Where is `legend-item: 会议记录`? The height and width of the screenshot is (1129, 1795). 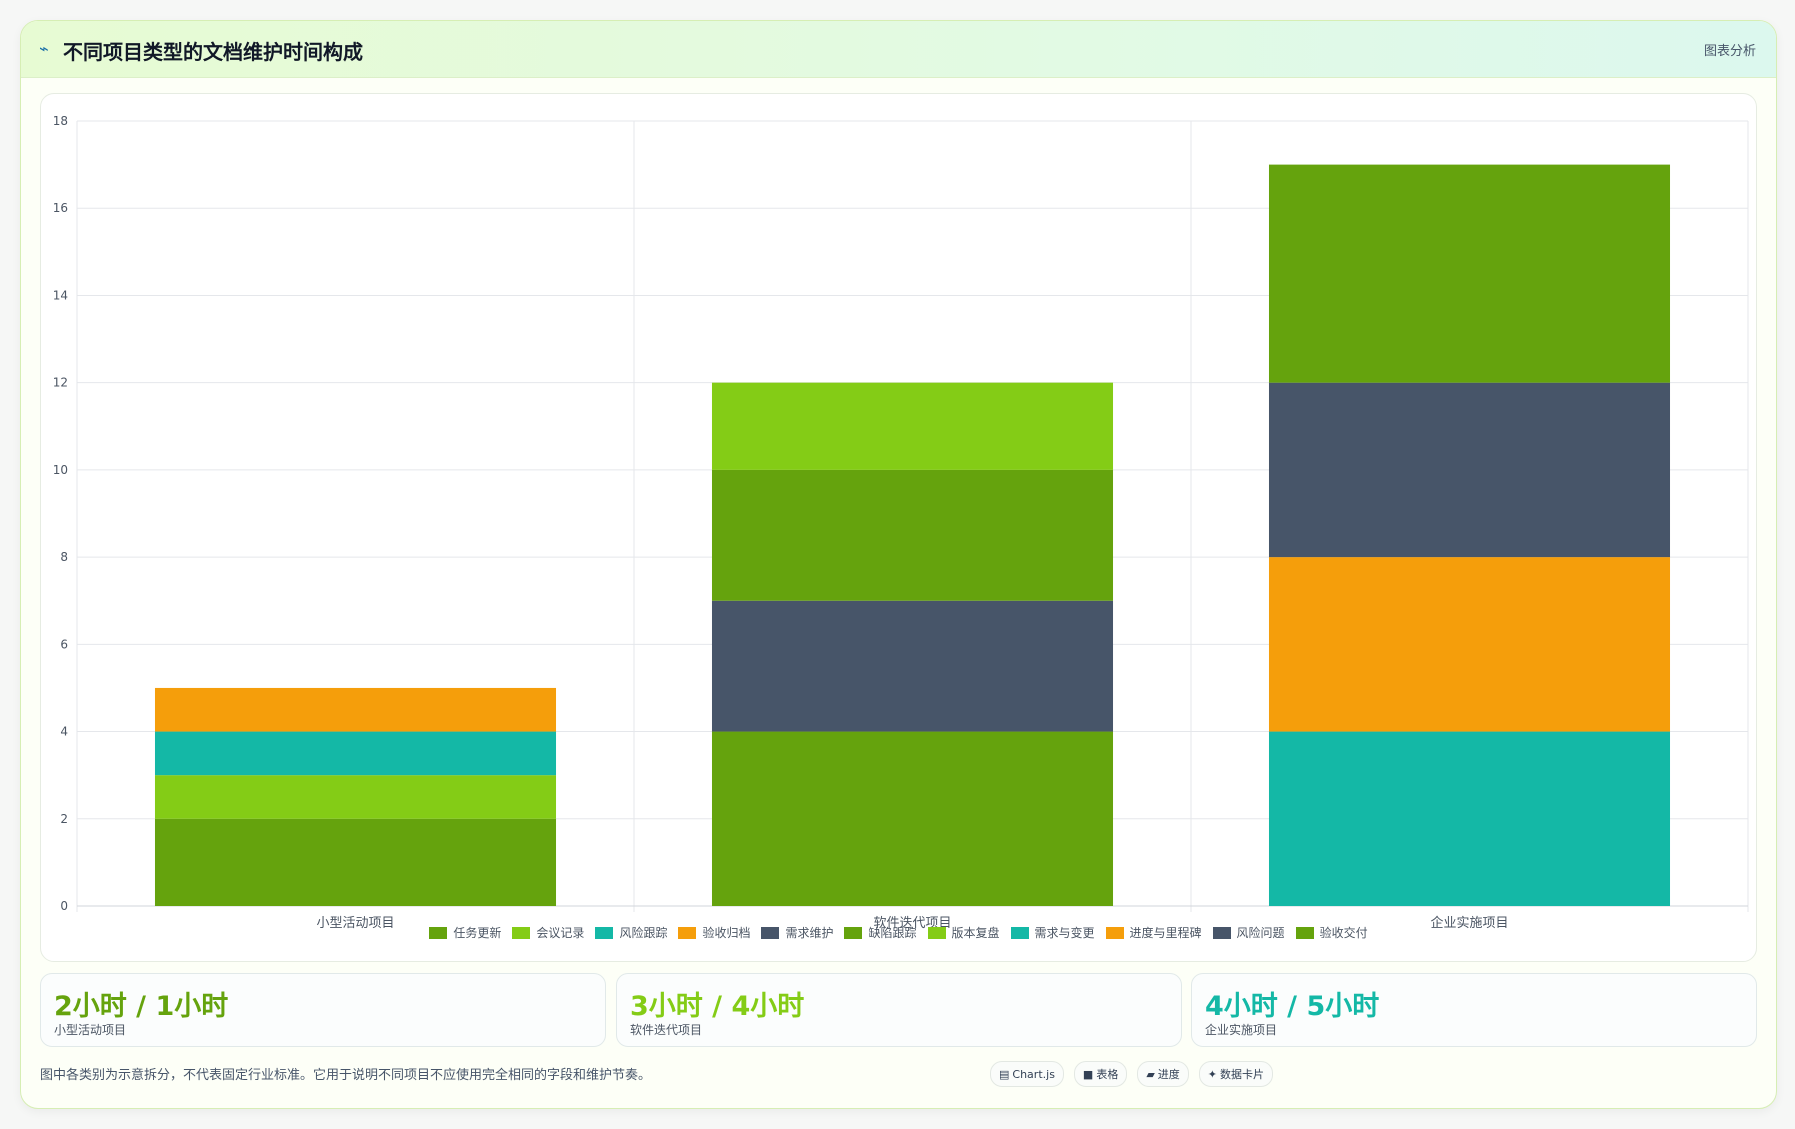 legend-item: 会议记录 is located at coordinates (548, 932).